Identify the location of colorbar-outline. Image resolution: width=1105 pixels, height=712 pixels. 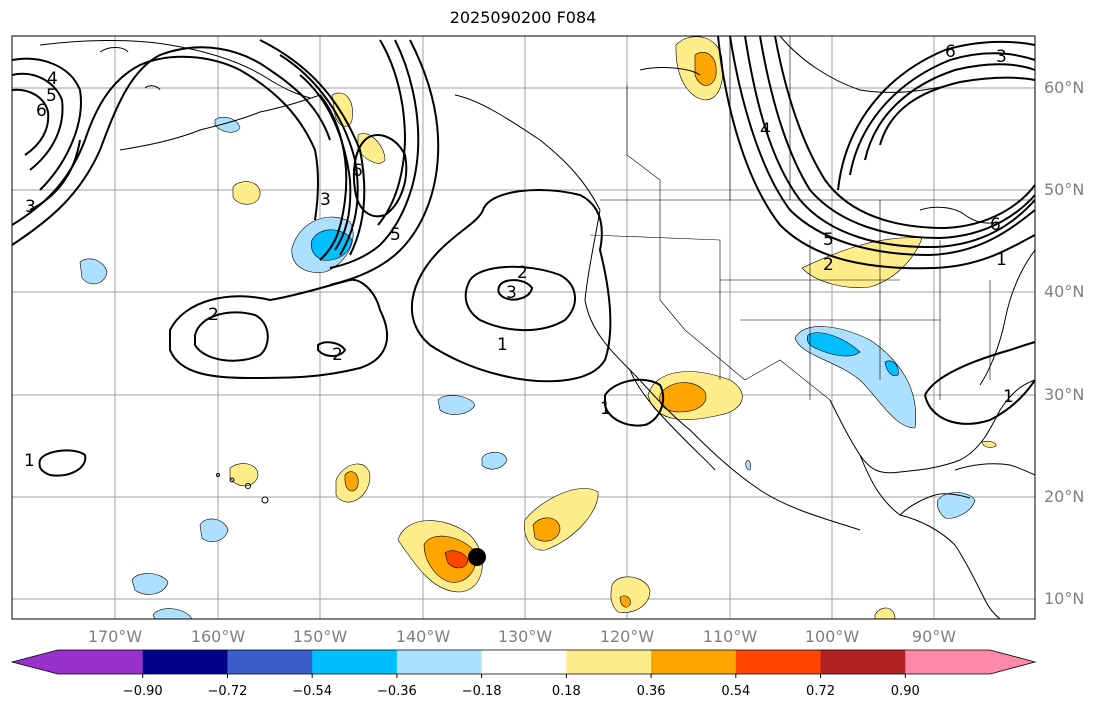
(523, 662).